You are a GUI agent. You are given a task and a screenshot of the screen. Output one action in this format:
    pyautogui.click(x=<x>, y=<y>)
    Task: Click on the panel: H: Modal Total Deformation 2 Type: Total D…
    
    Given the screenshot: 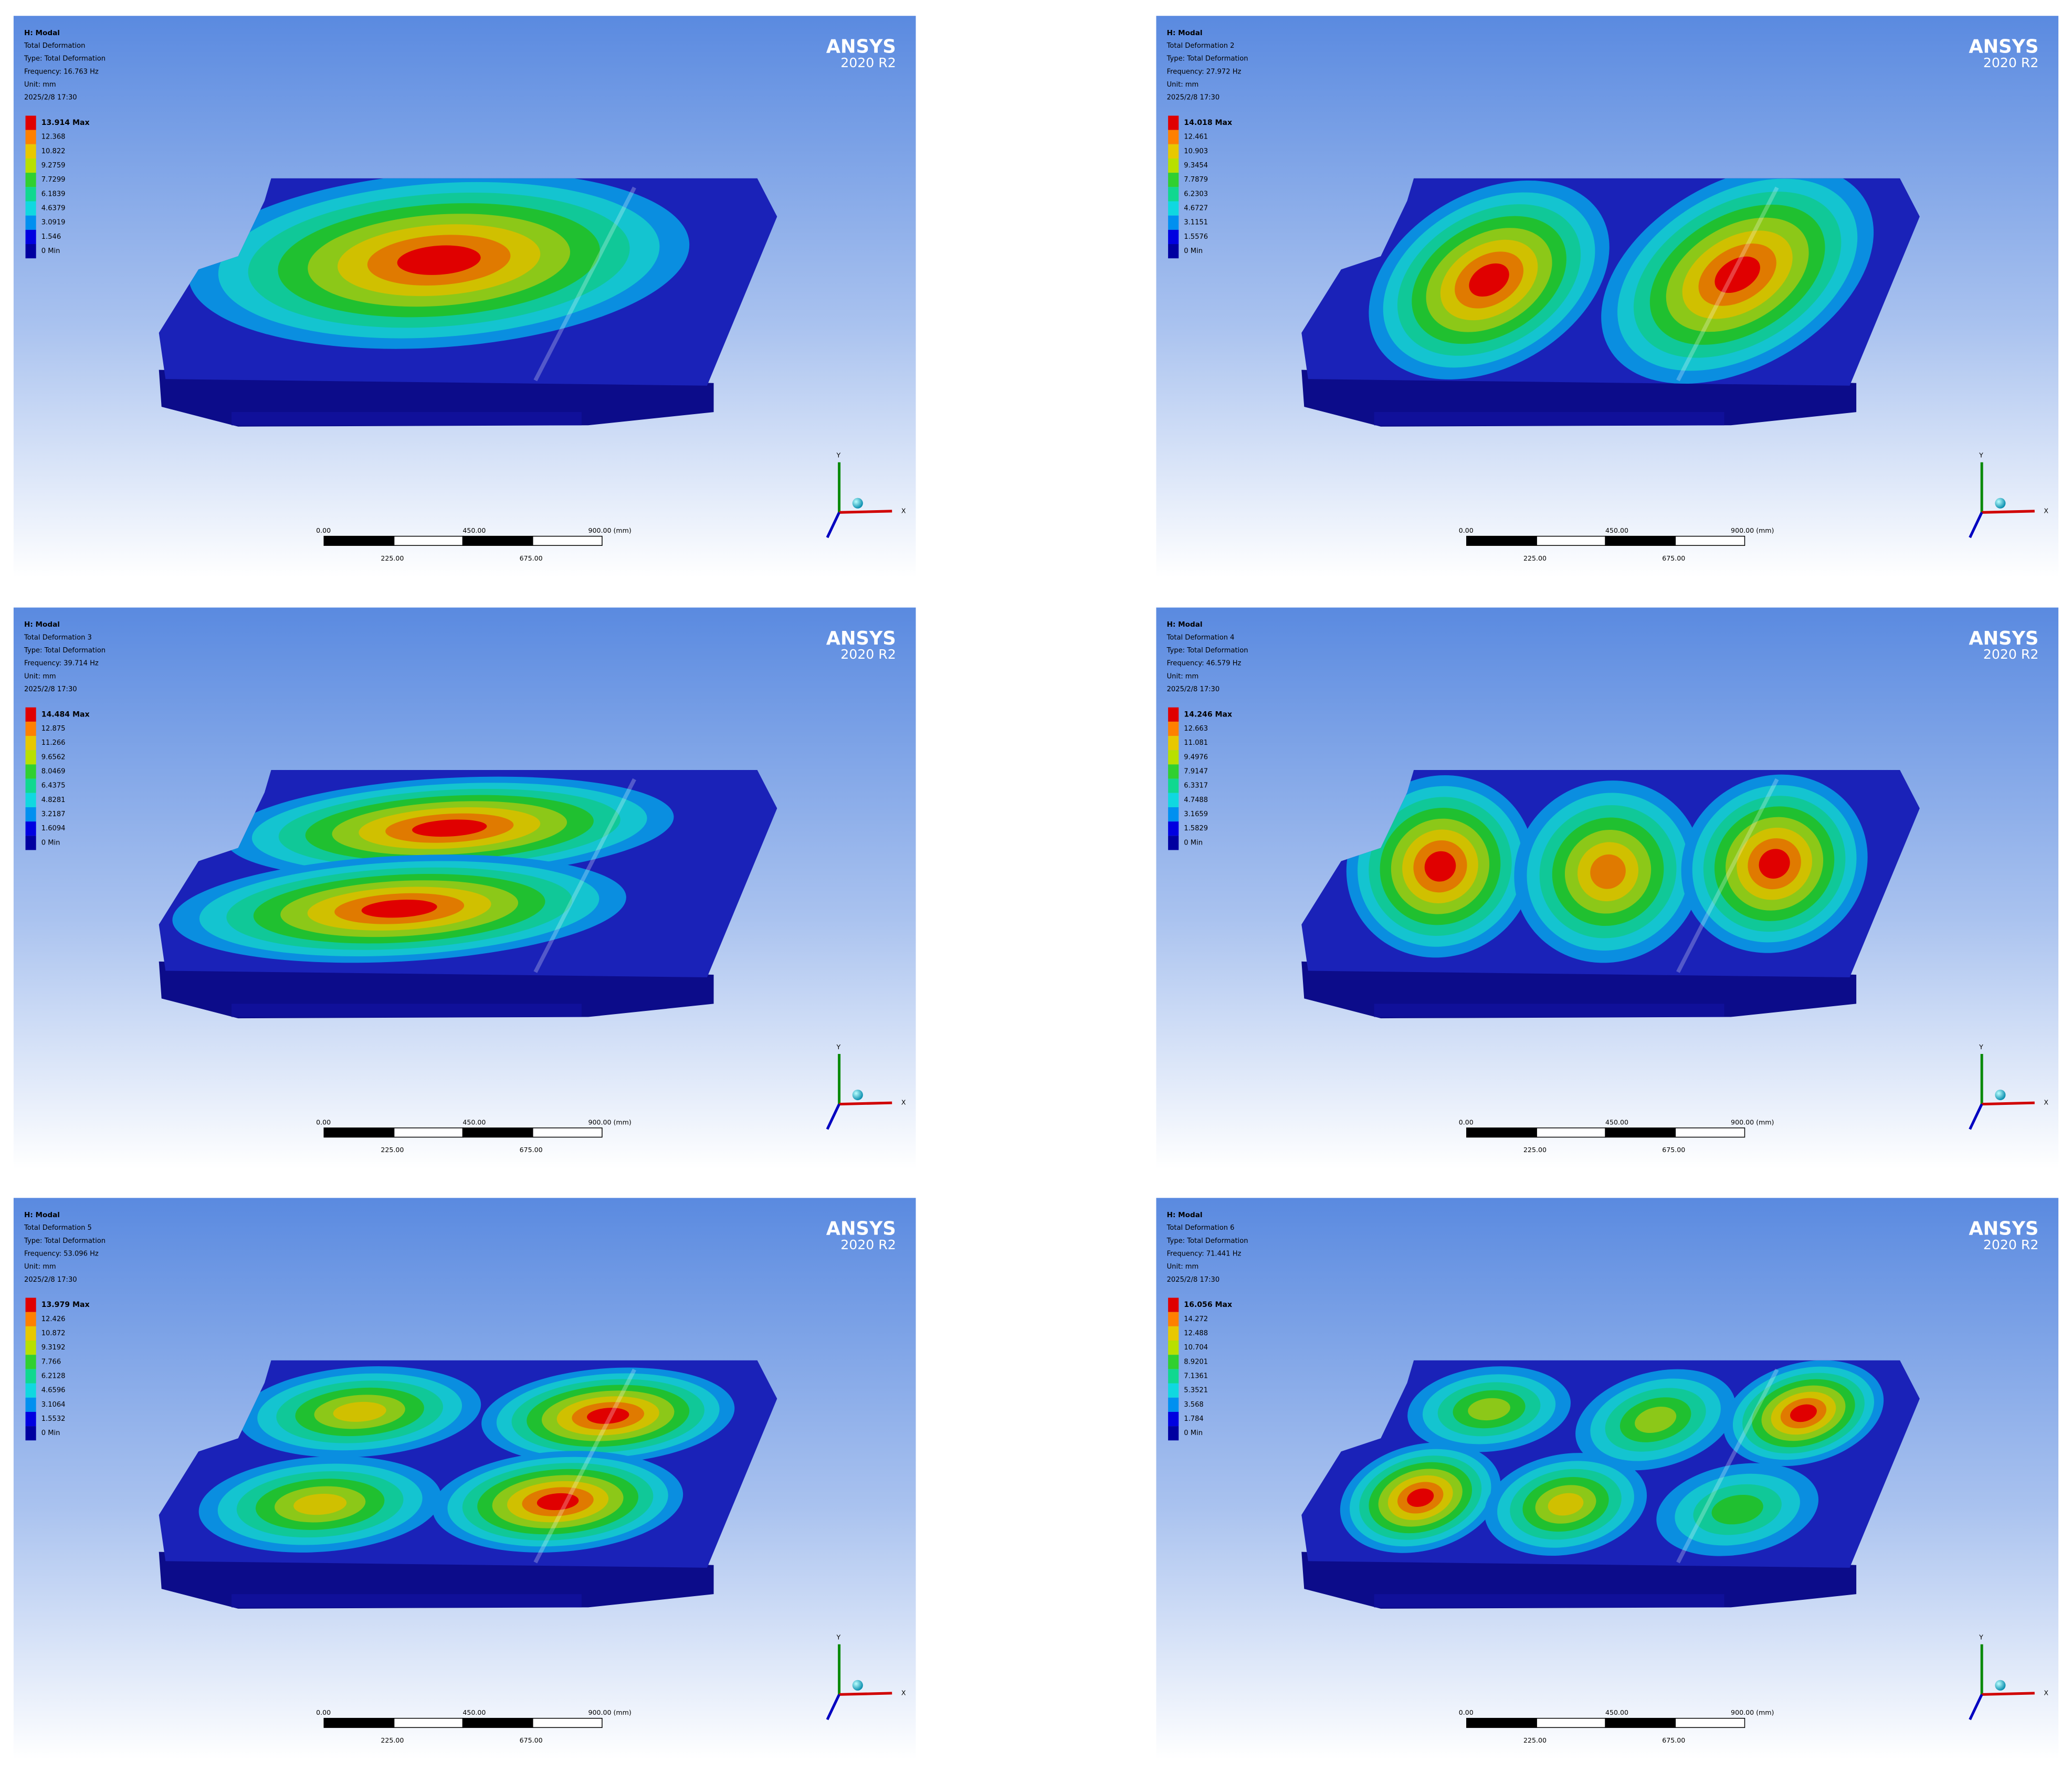 What is the action you would take?
    pyautogui.click(x=1607, y=296)
    